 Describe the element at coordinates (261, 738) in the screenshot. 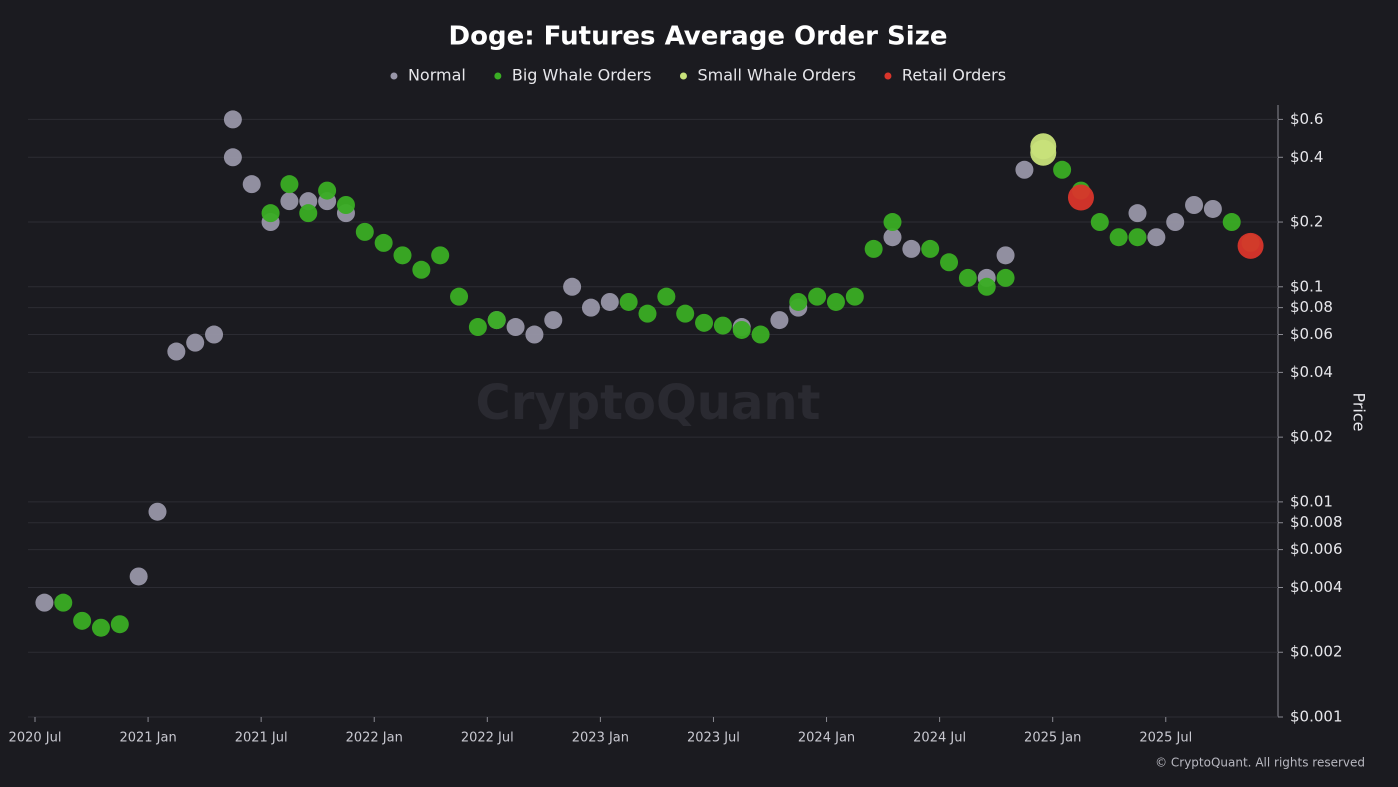

I see `x-tick-label: 2021 Jul` at that location.